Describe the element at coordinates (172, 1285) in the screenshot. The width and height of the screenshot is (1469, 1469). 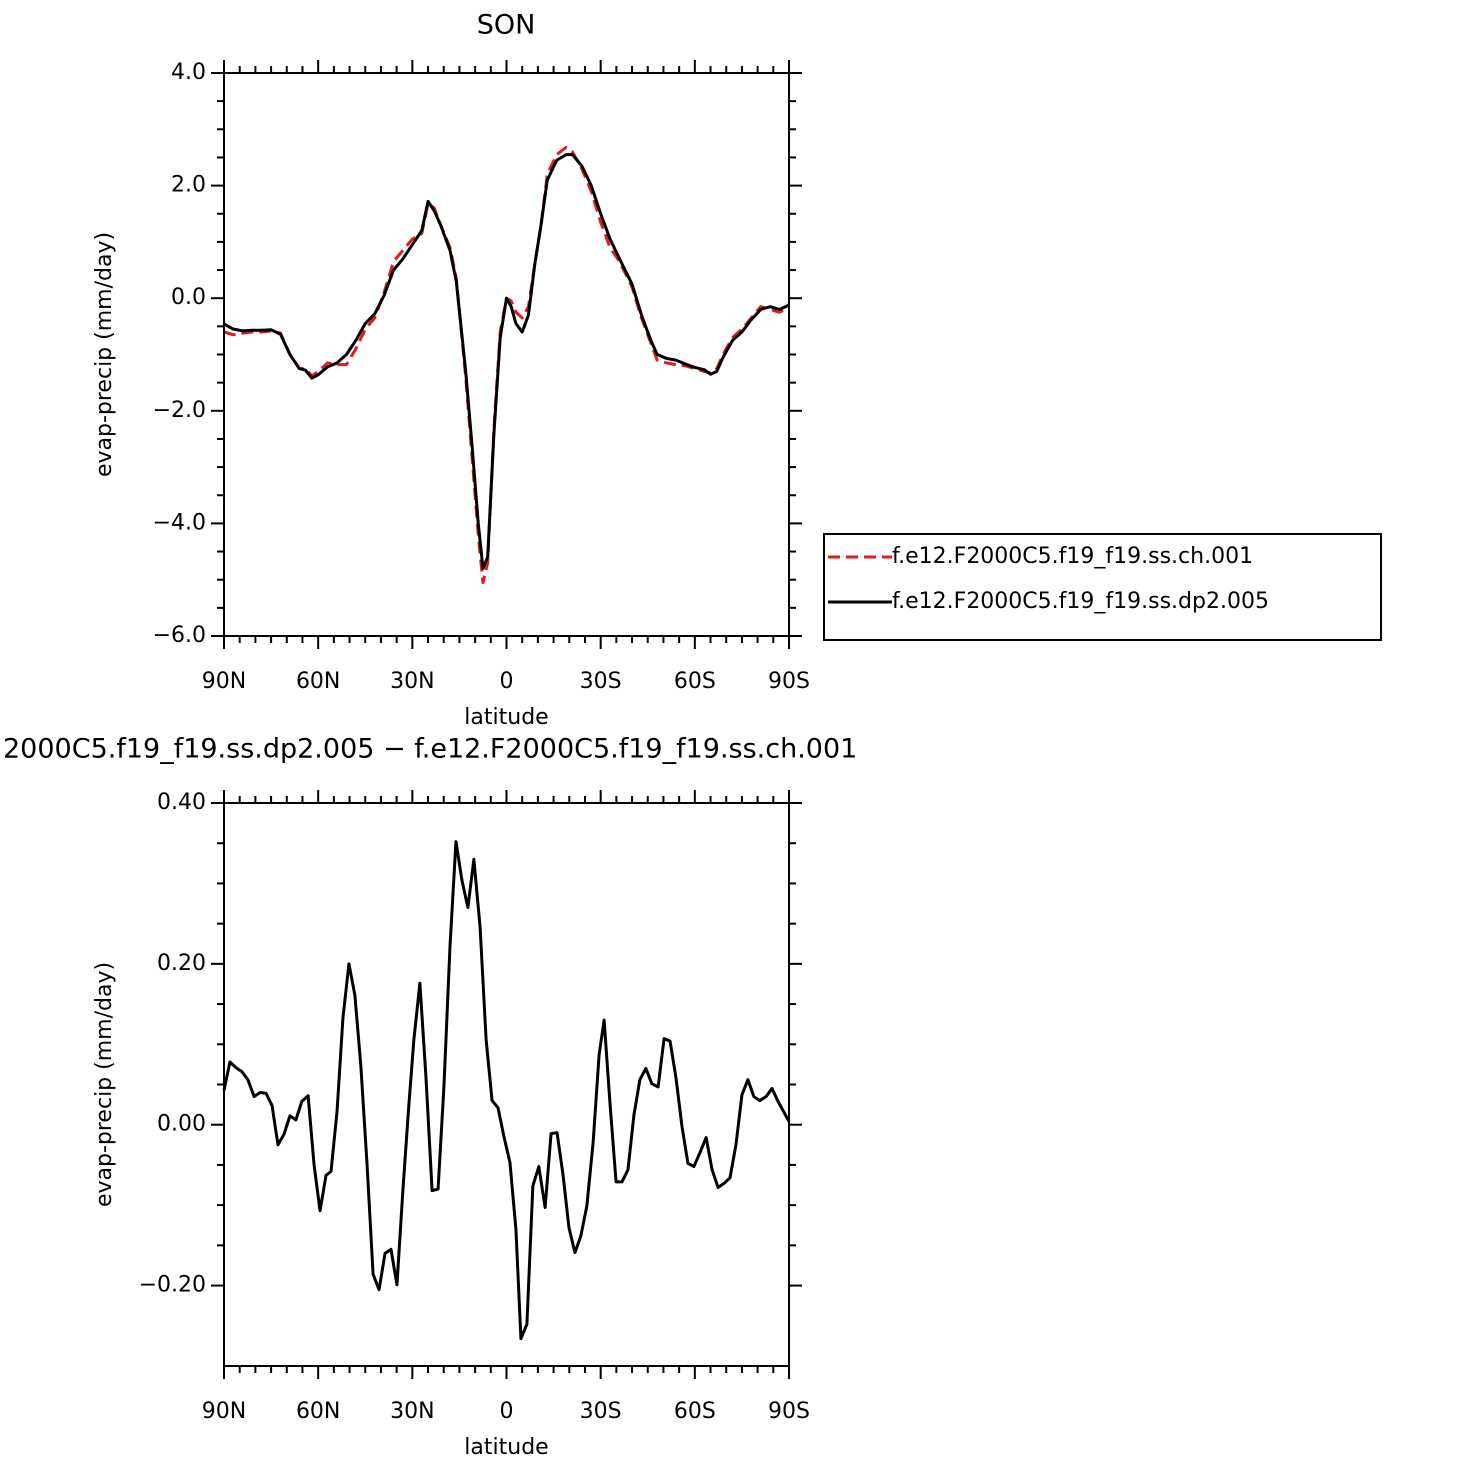
I see `y-tick-label: −0.20` at that location.